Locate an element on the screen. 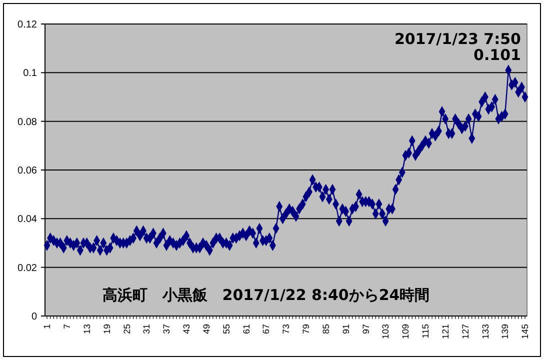 The image size is (544, 360). x-tick-label: 127 is located at coordinates (465, 332).